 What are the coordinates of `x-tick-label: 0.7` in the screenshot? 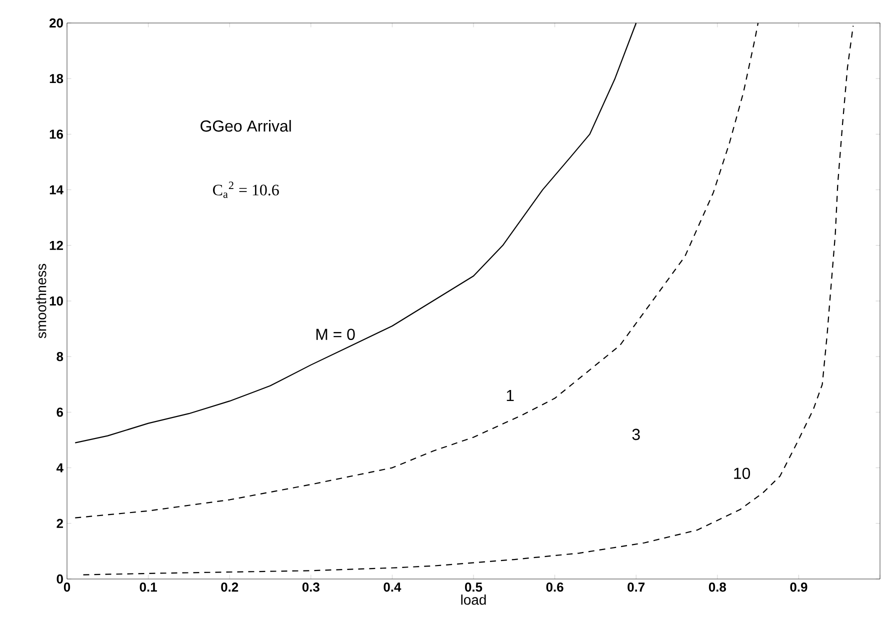 It's located at (636, 587).